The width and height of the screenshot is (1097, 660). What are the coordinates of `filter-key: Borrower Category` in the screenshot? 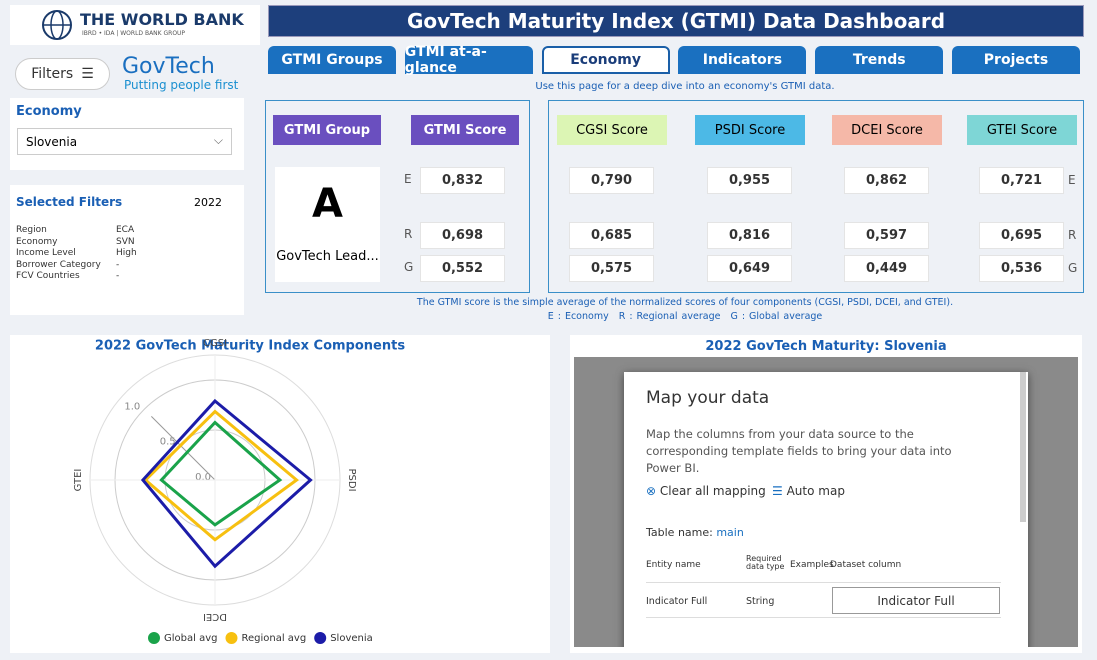 It's located at (58, 264).